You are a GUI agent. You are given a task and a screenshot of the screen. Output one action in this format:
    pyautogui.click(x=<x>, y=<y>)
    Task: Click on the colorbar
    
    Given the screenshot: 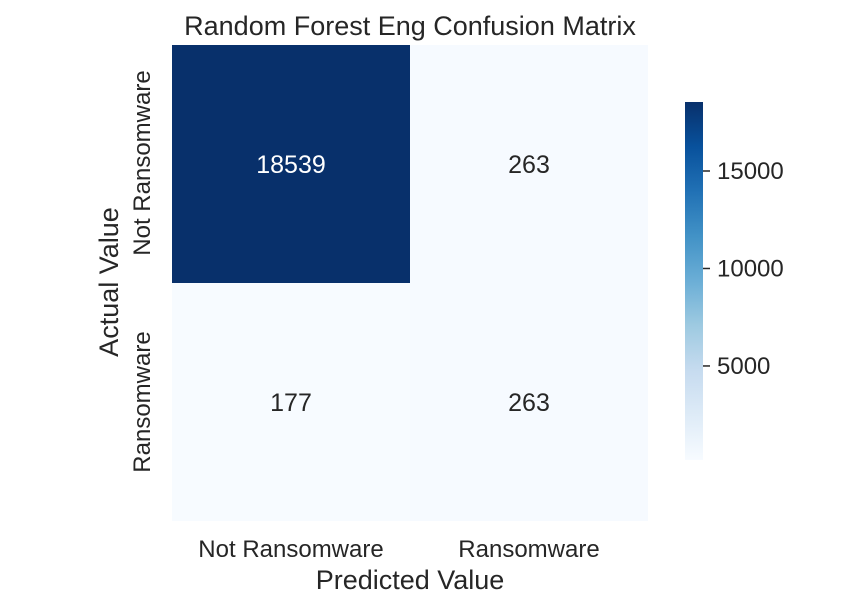 What is the action you would take?
    pyautogui.click(x=694, y=281)
    